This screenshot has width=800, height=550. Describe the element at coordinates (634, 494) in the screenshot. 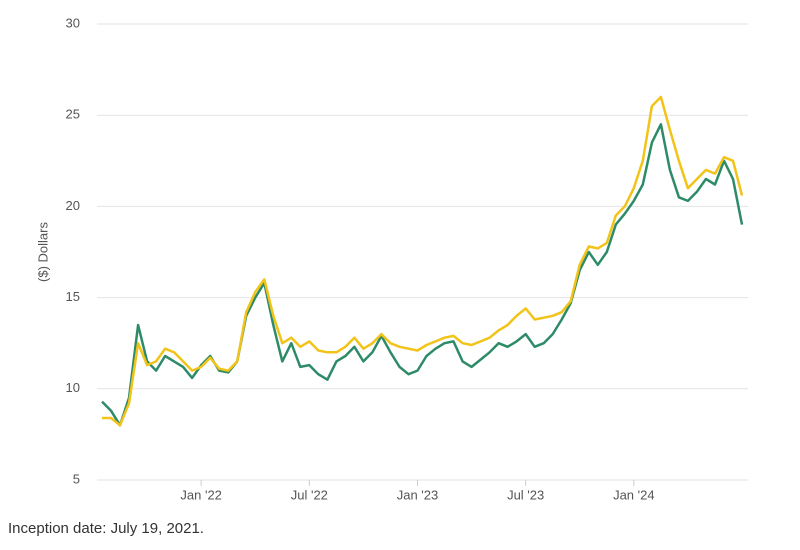

I see `x-tick-label: Jan '24` at that location.